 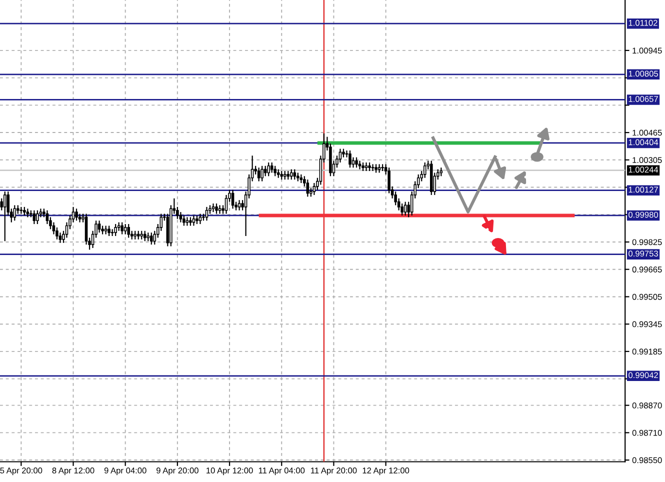 What do you see at coordinates (643, 189) in the screenshot?
I see `ref-line-label: 1.00127` at bounding box center [643, 189].